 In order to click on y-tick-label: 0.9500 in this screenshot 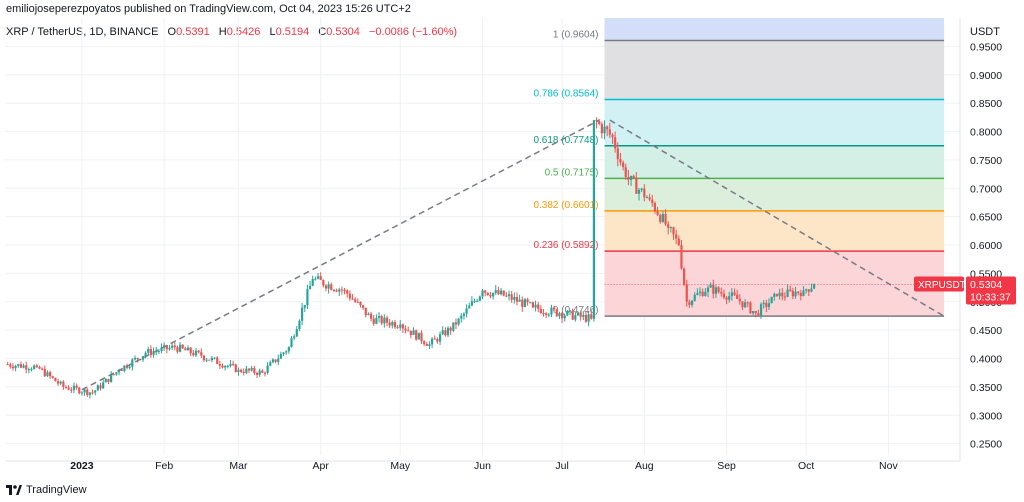, I will do `click(986, 47)`.